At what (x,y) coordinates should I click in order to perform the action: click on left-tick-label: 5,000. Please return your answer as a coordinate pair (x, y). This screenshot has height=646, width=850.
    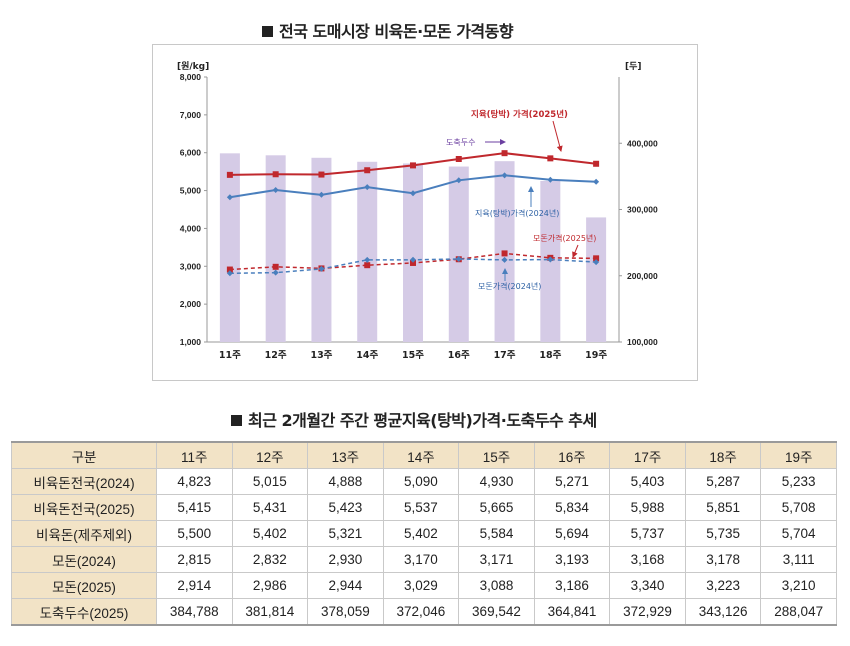
    Looking at the image, I should click on (191, 191).